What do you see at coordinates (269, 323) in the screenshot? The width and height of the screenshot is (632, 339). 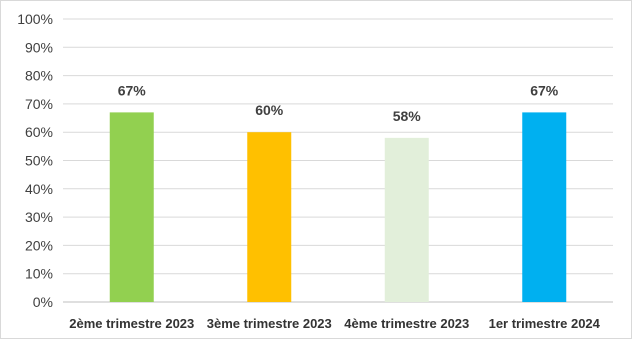 I see `x-tick-label: 3ème trimestre 2023` at bounding box center [269, 323].